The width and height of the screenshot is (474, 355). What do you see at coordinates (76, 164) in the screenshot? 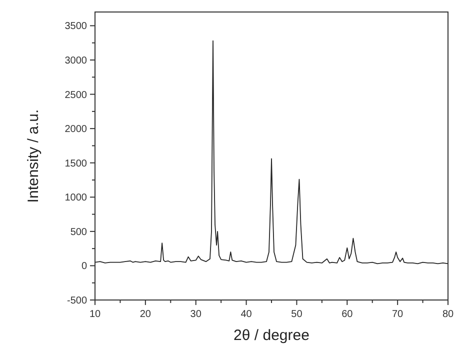
I see `y-tick-label: 1500` at bounding box center [76, 164].